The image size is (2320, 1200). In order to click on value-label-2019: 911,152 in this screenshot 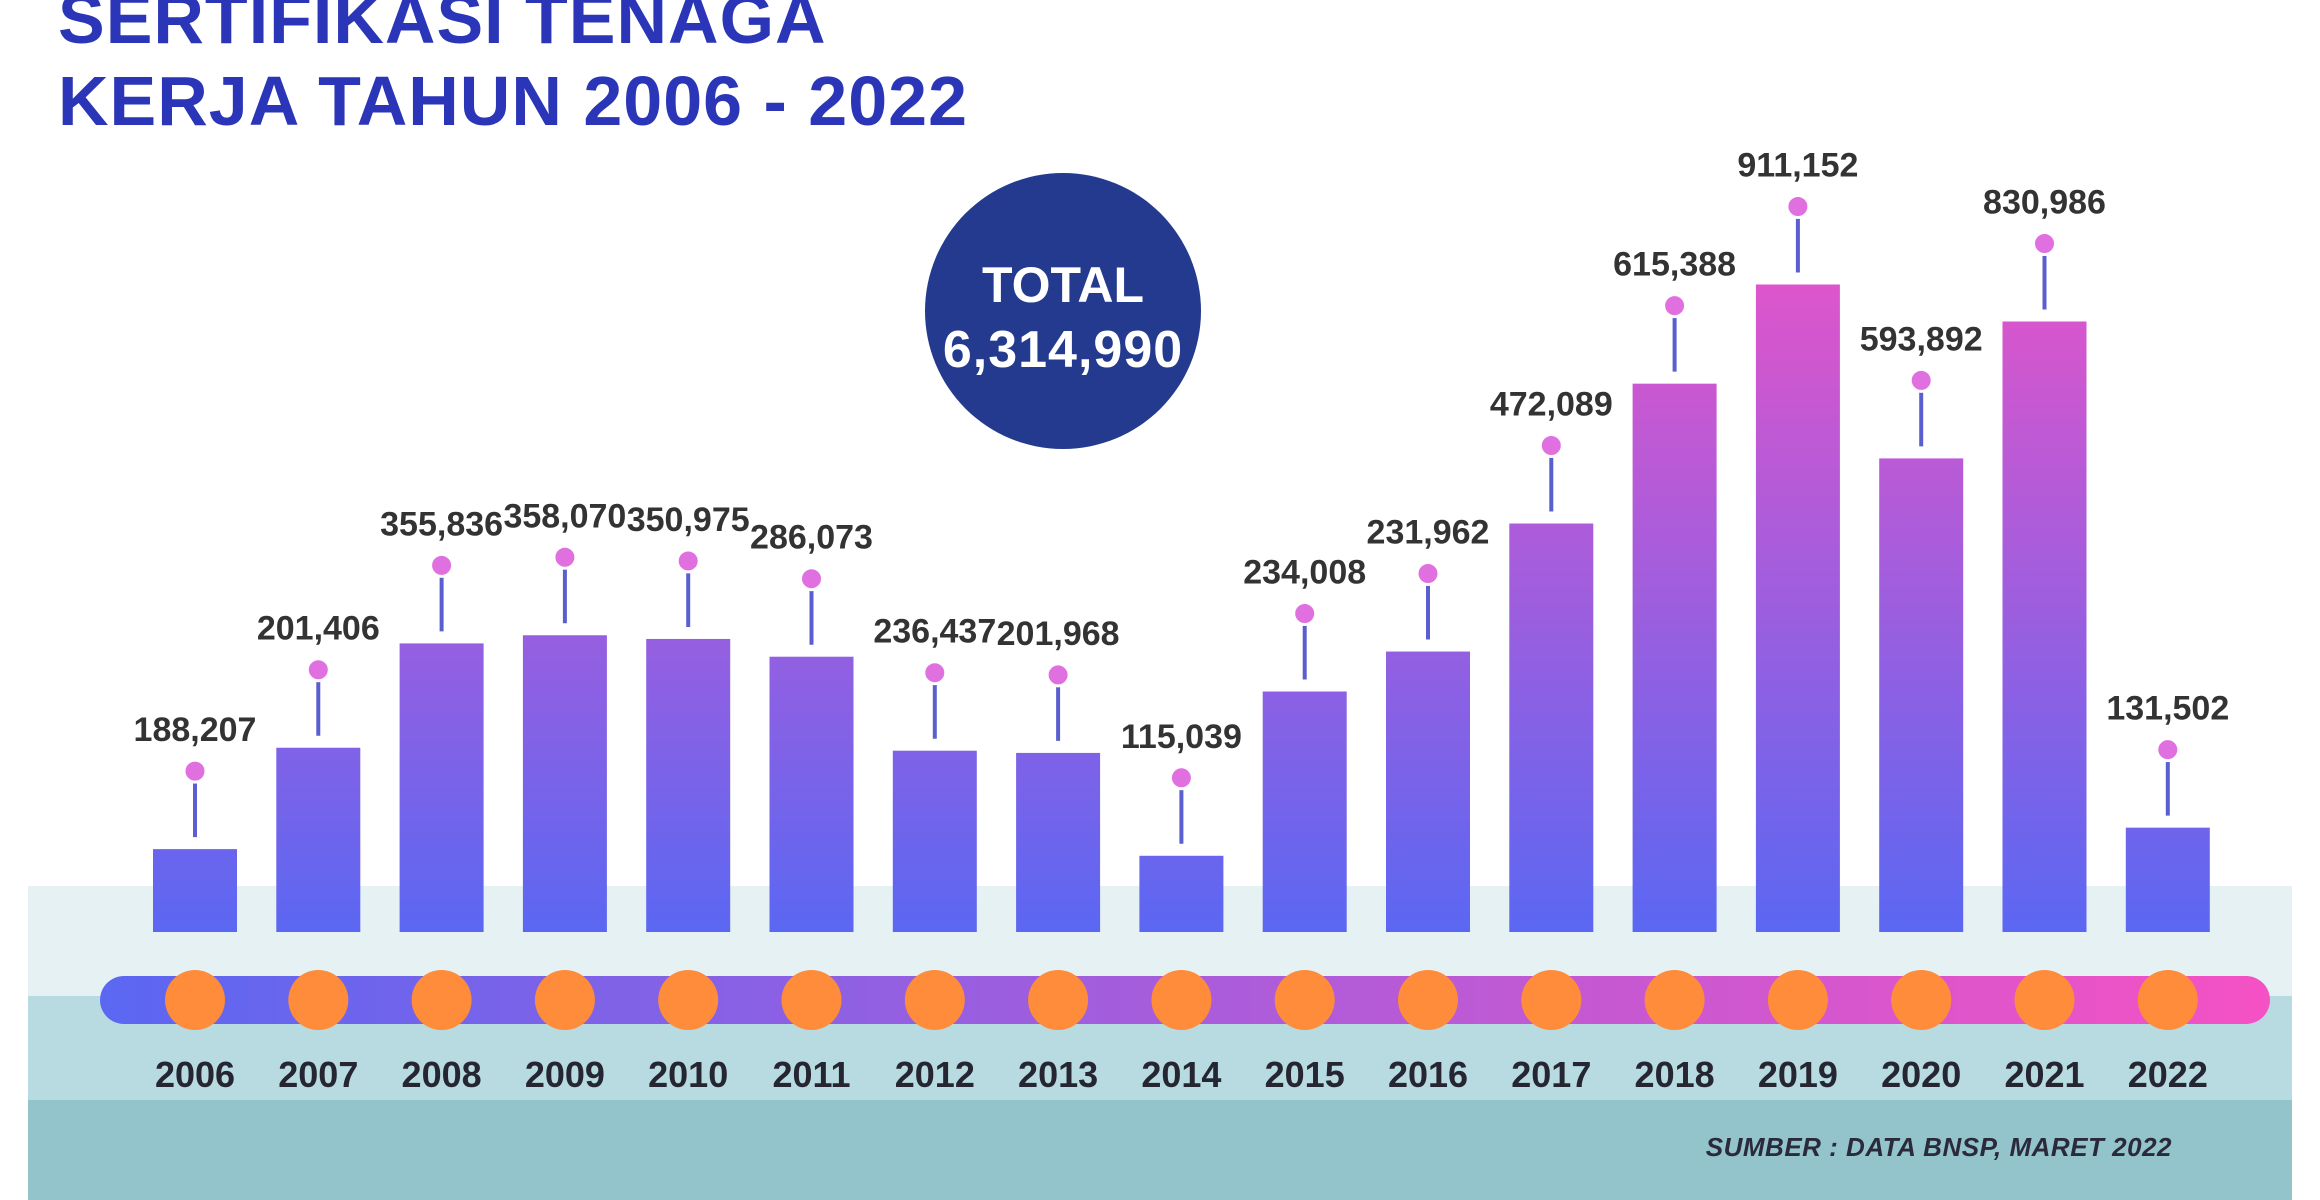, I will do `click(1797, 166)`.